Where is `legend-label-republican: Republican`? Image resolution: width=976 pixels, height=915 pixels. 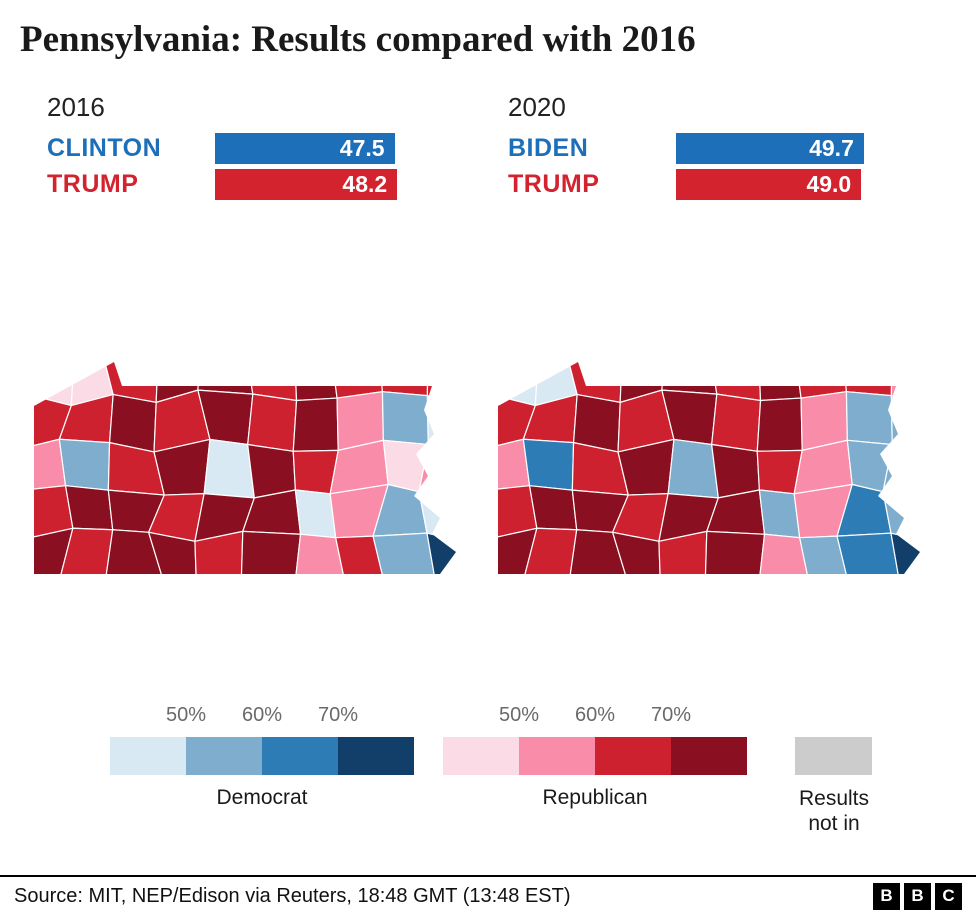
legend-label-republican: Republican is located at coordinates (595, 797).